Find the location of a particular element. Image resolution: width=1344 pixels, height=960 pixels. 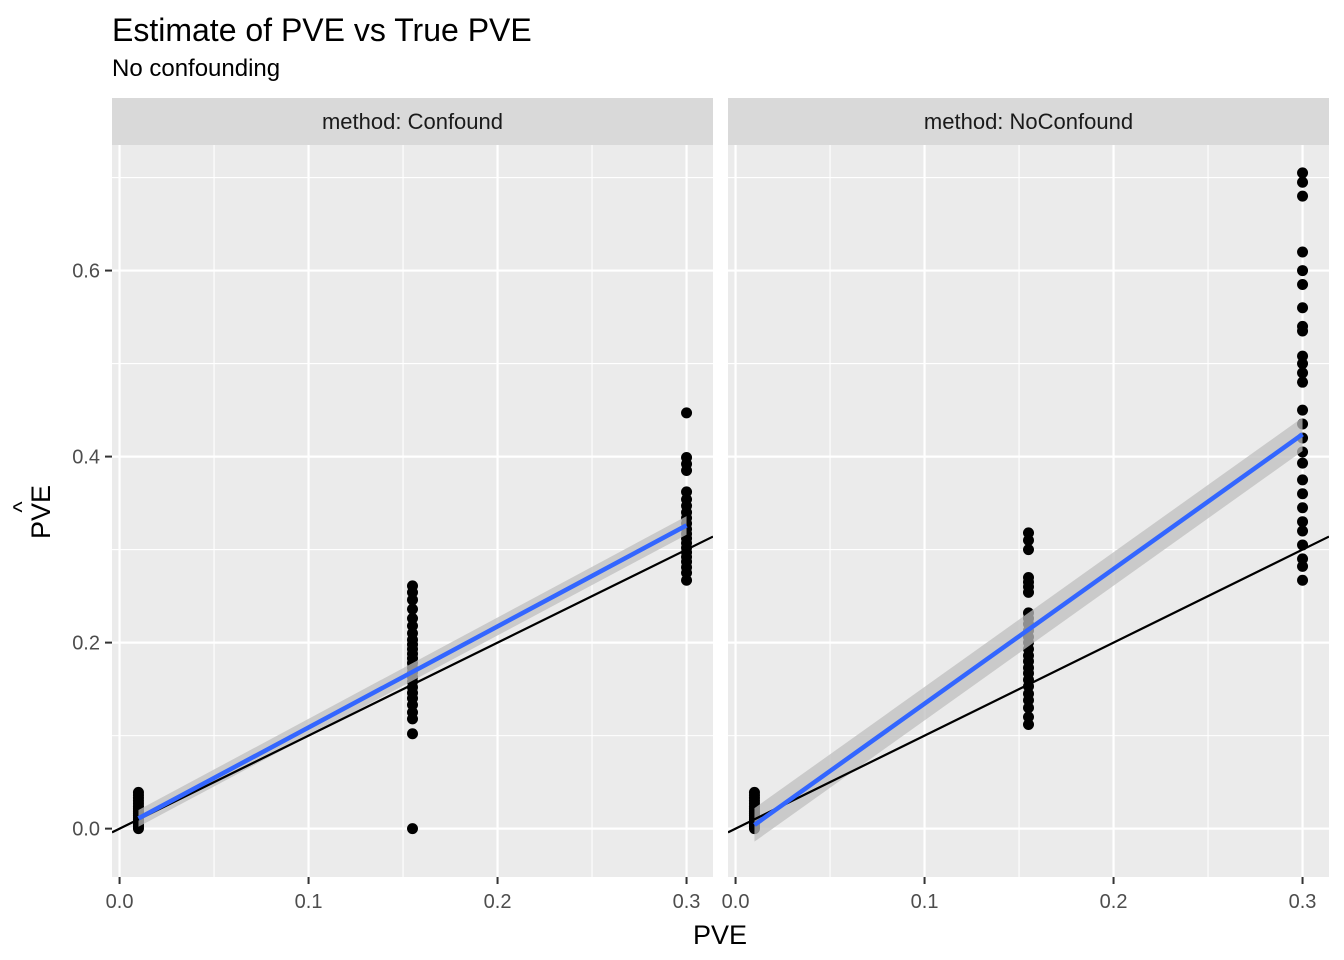

chart-title: Estimate of PVE vs True PVE is located at coordinates (322, 30).